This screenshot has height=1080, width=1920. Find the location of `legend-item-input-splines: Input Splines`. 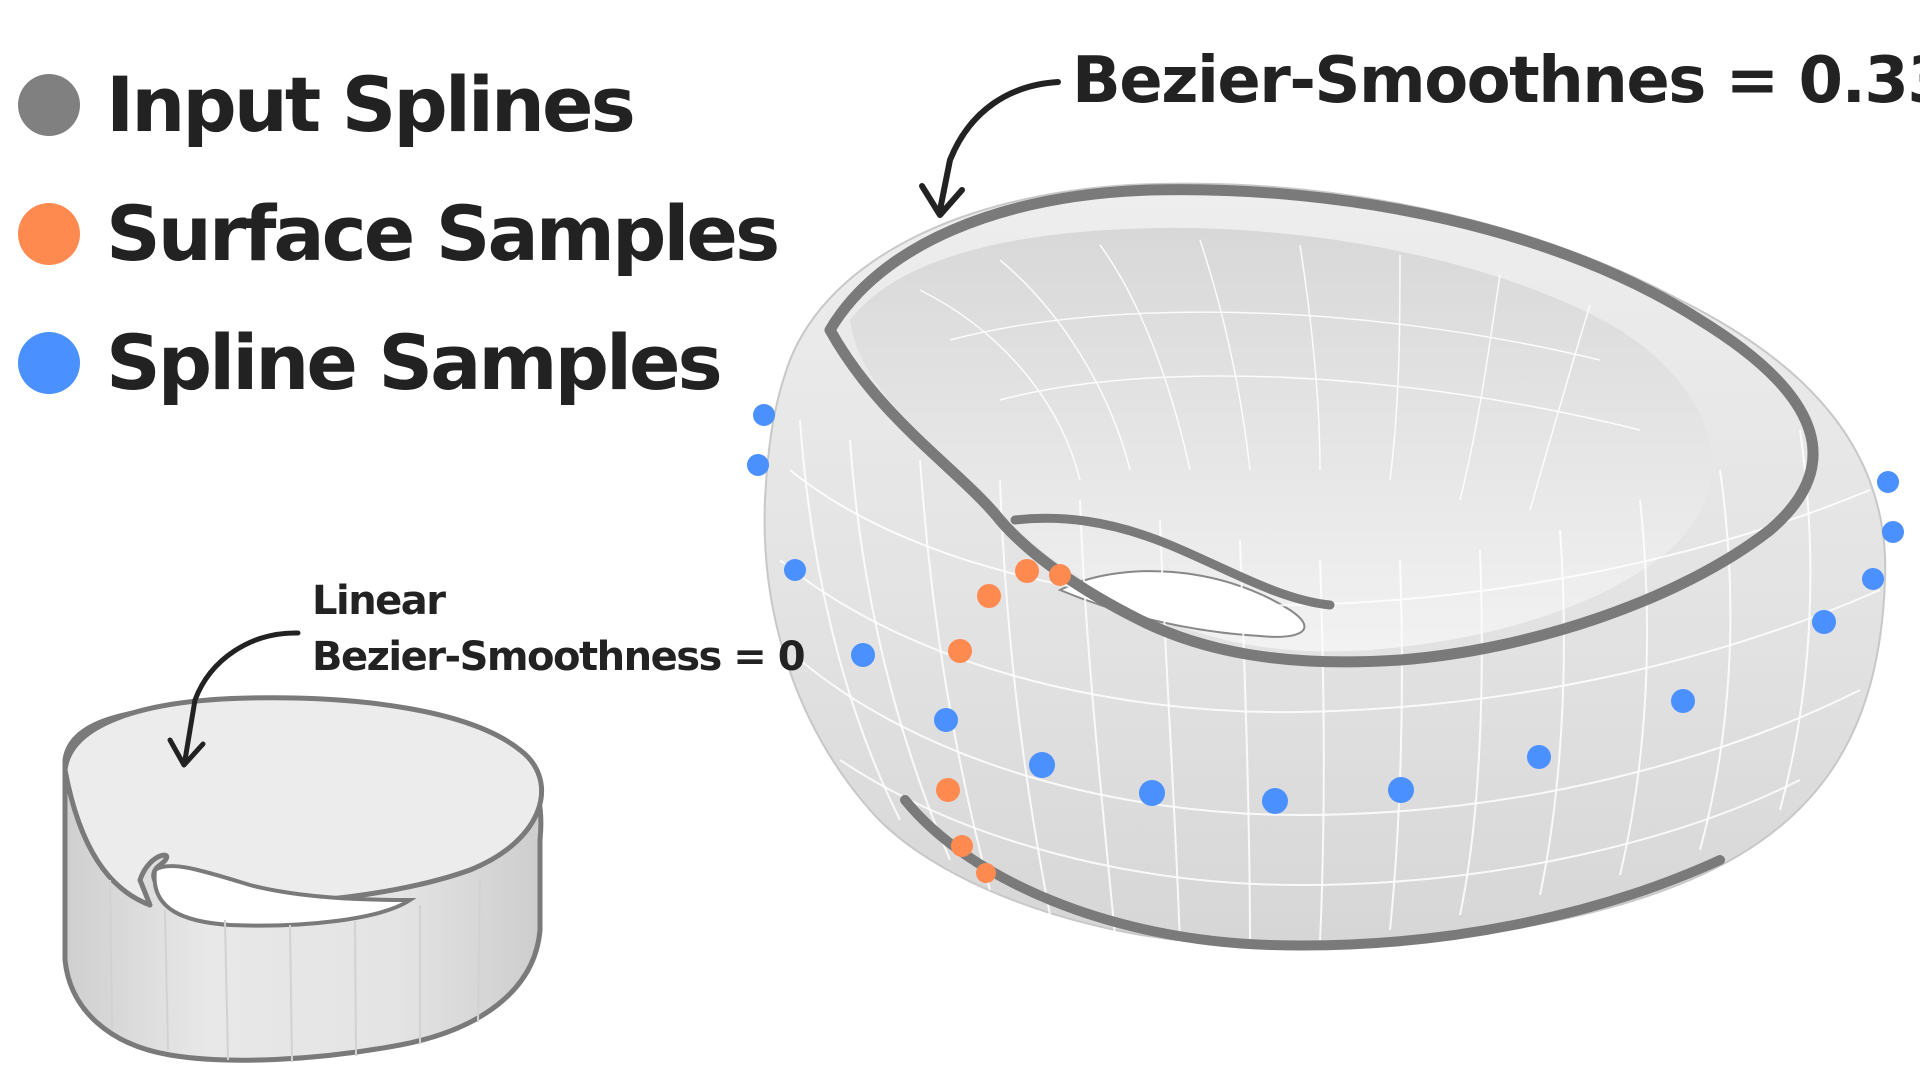

legend-item-input-splines: Input Splines is located at coordinates (397, 104).